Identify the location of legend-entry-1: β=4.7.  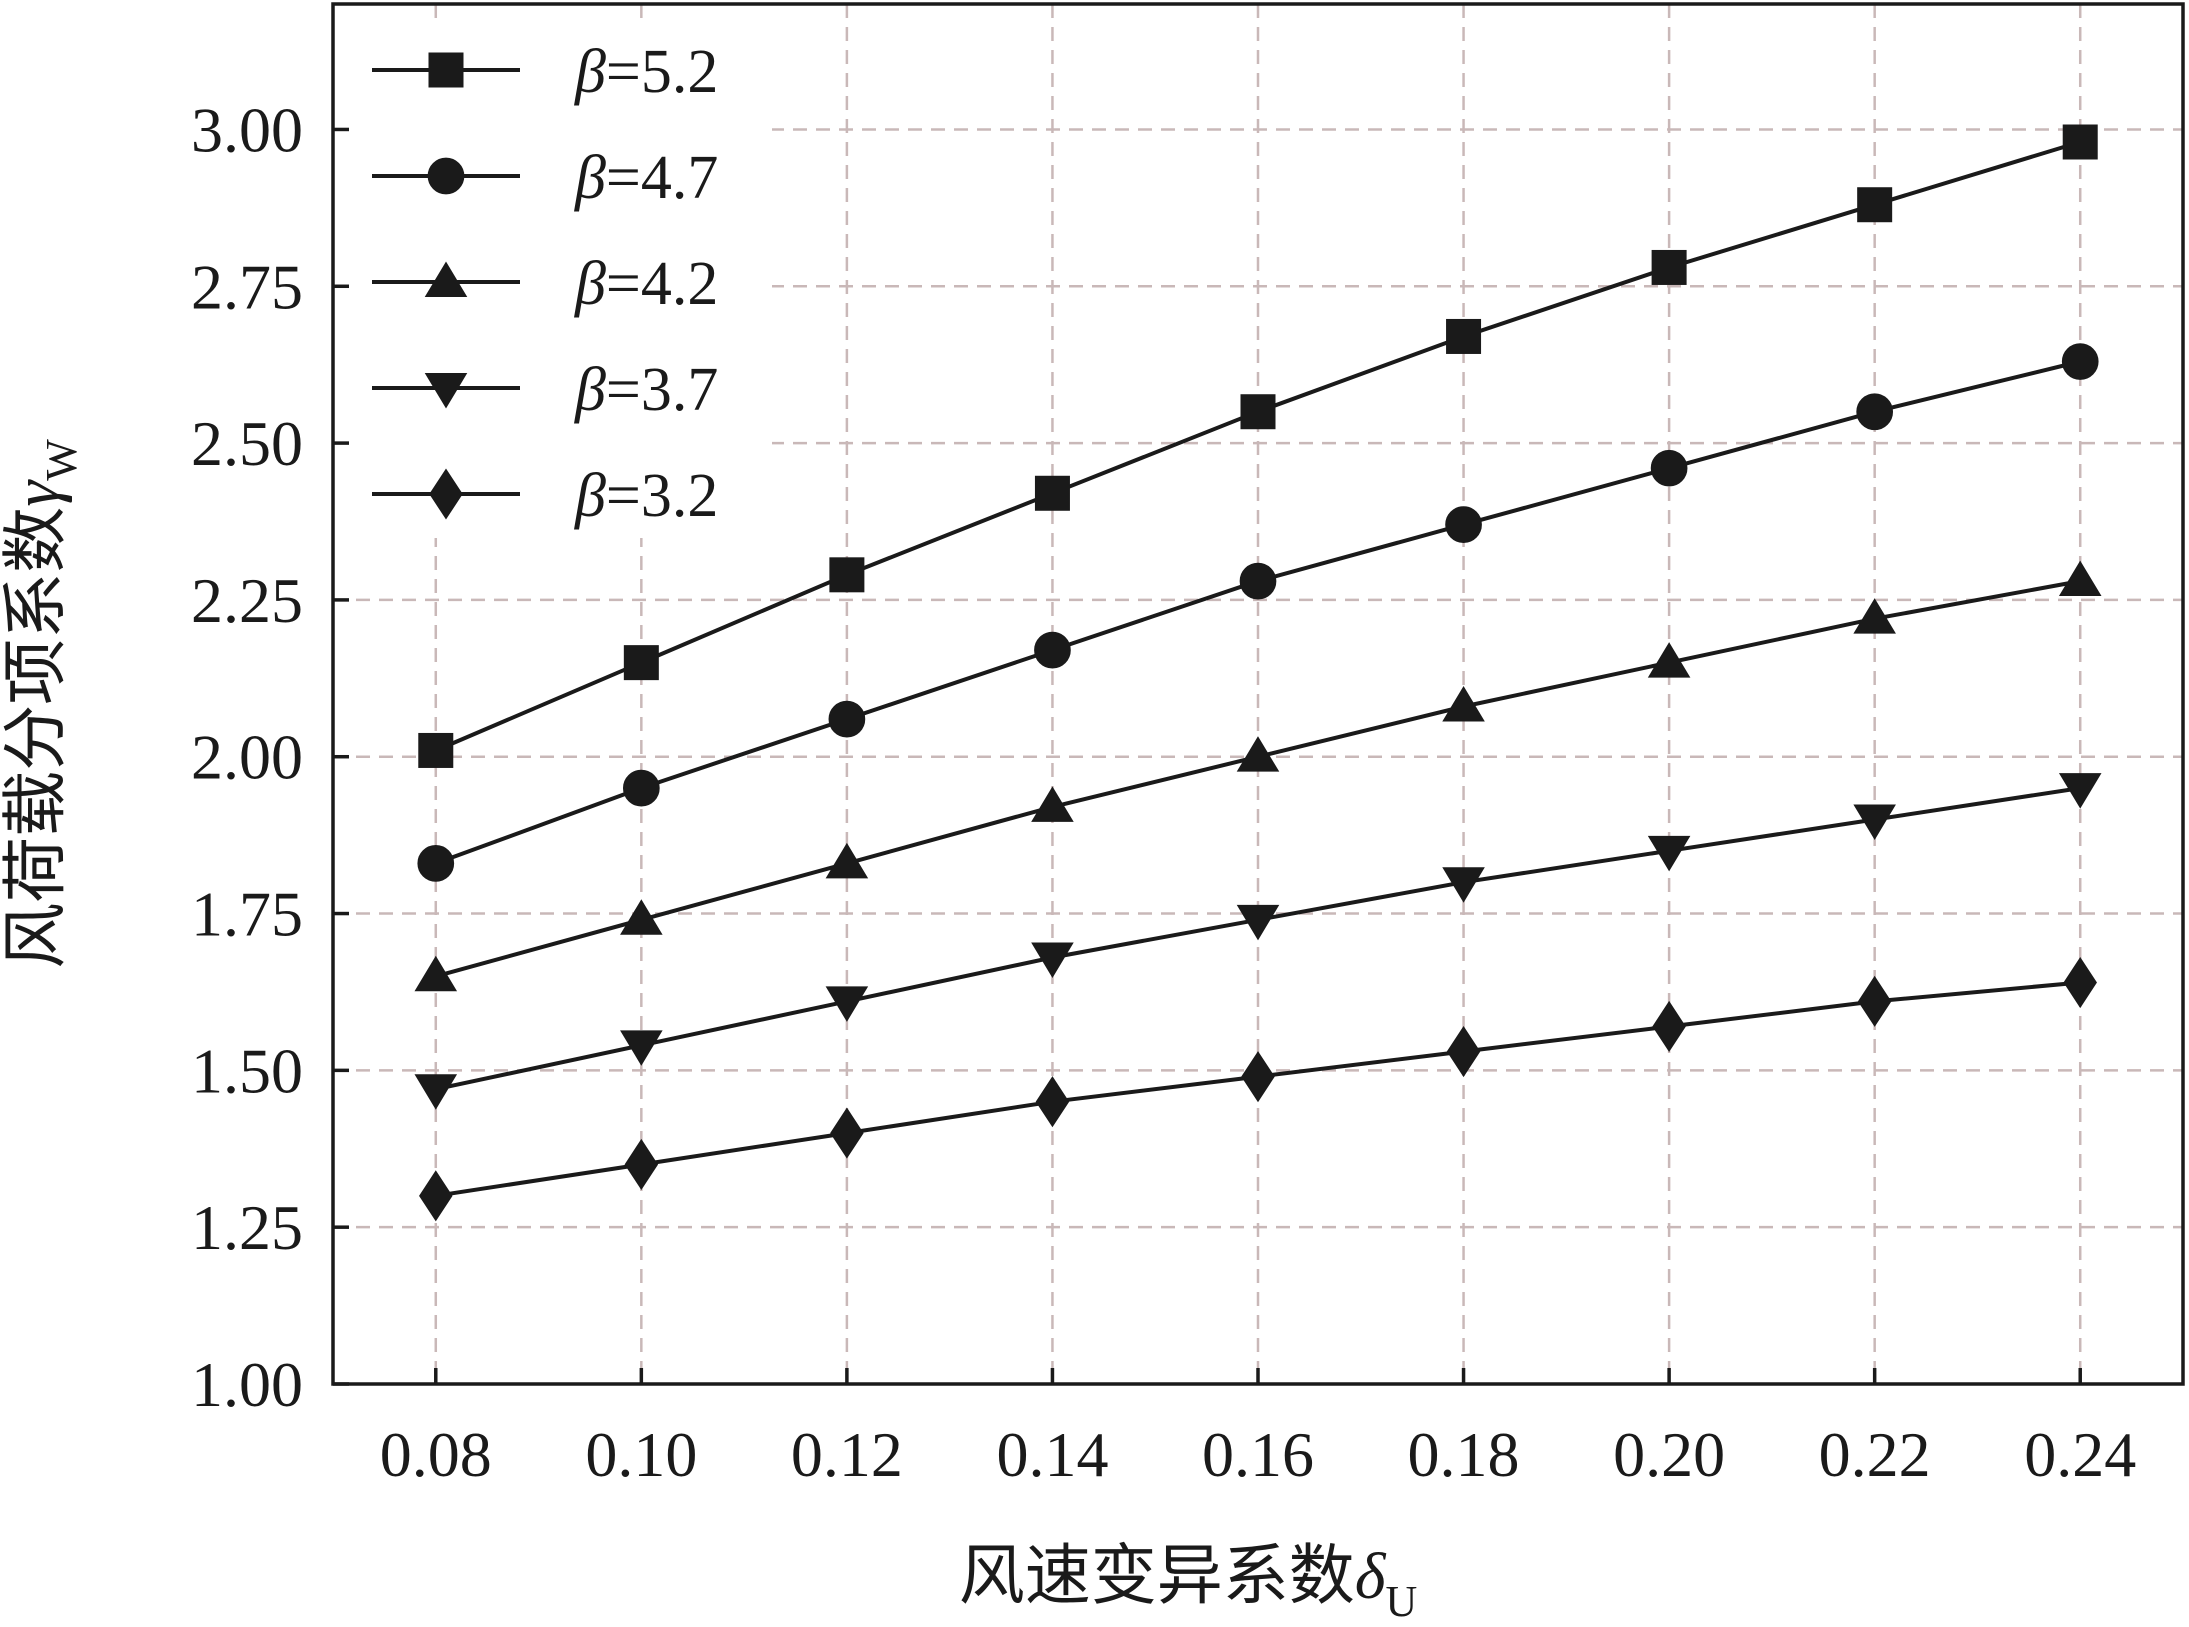
(545, 178).